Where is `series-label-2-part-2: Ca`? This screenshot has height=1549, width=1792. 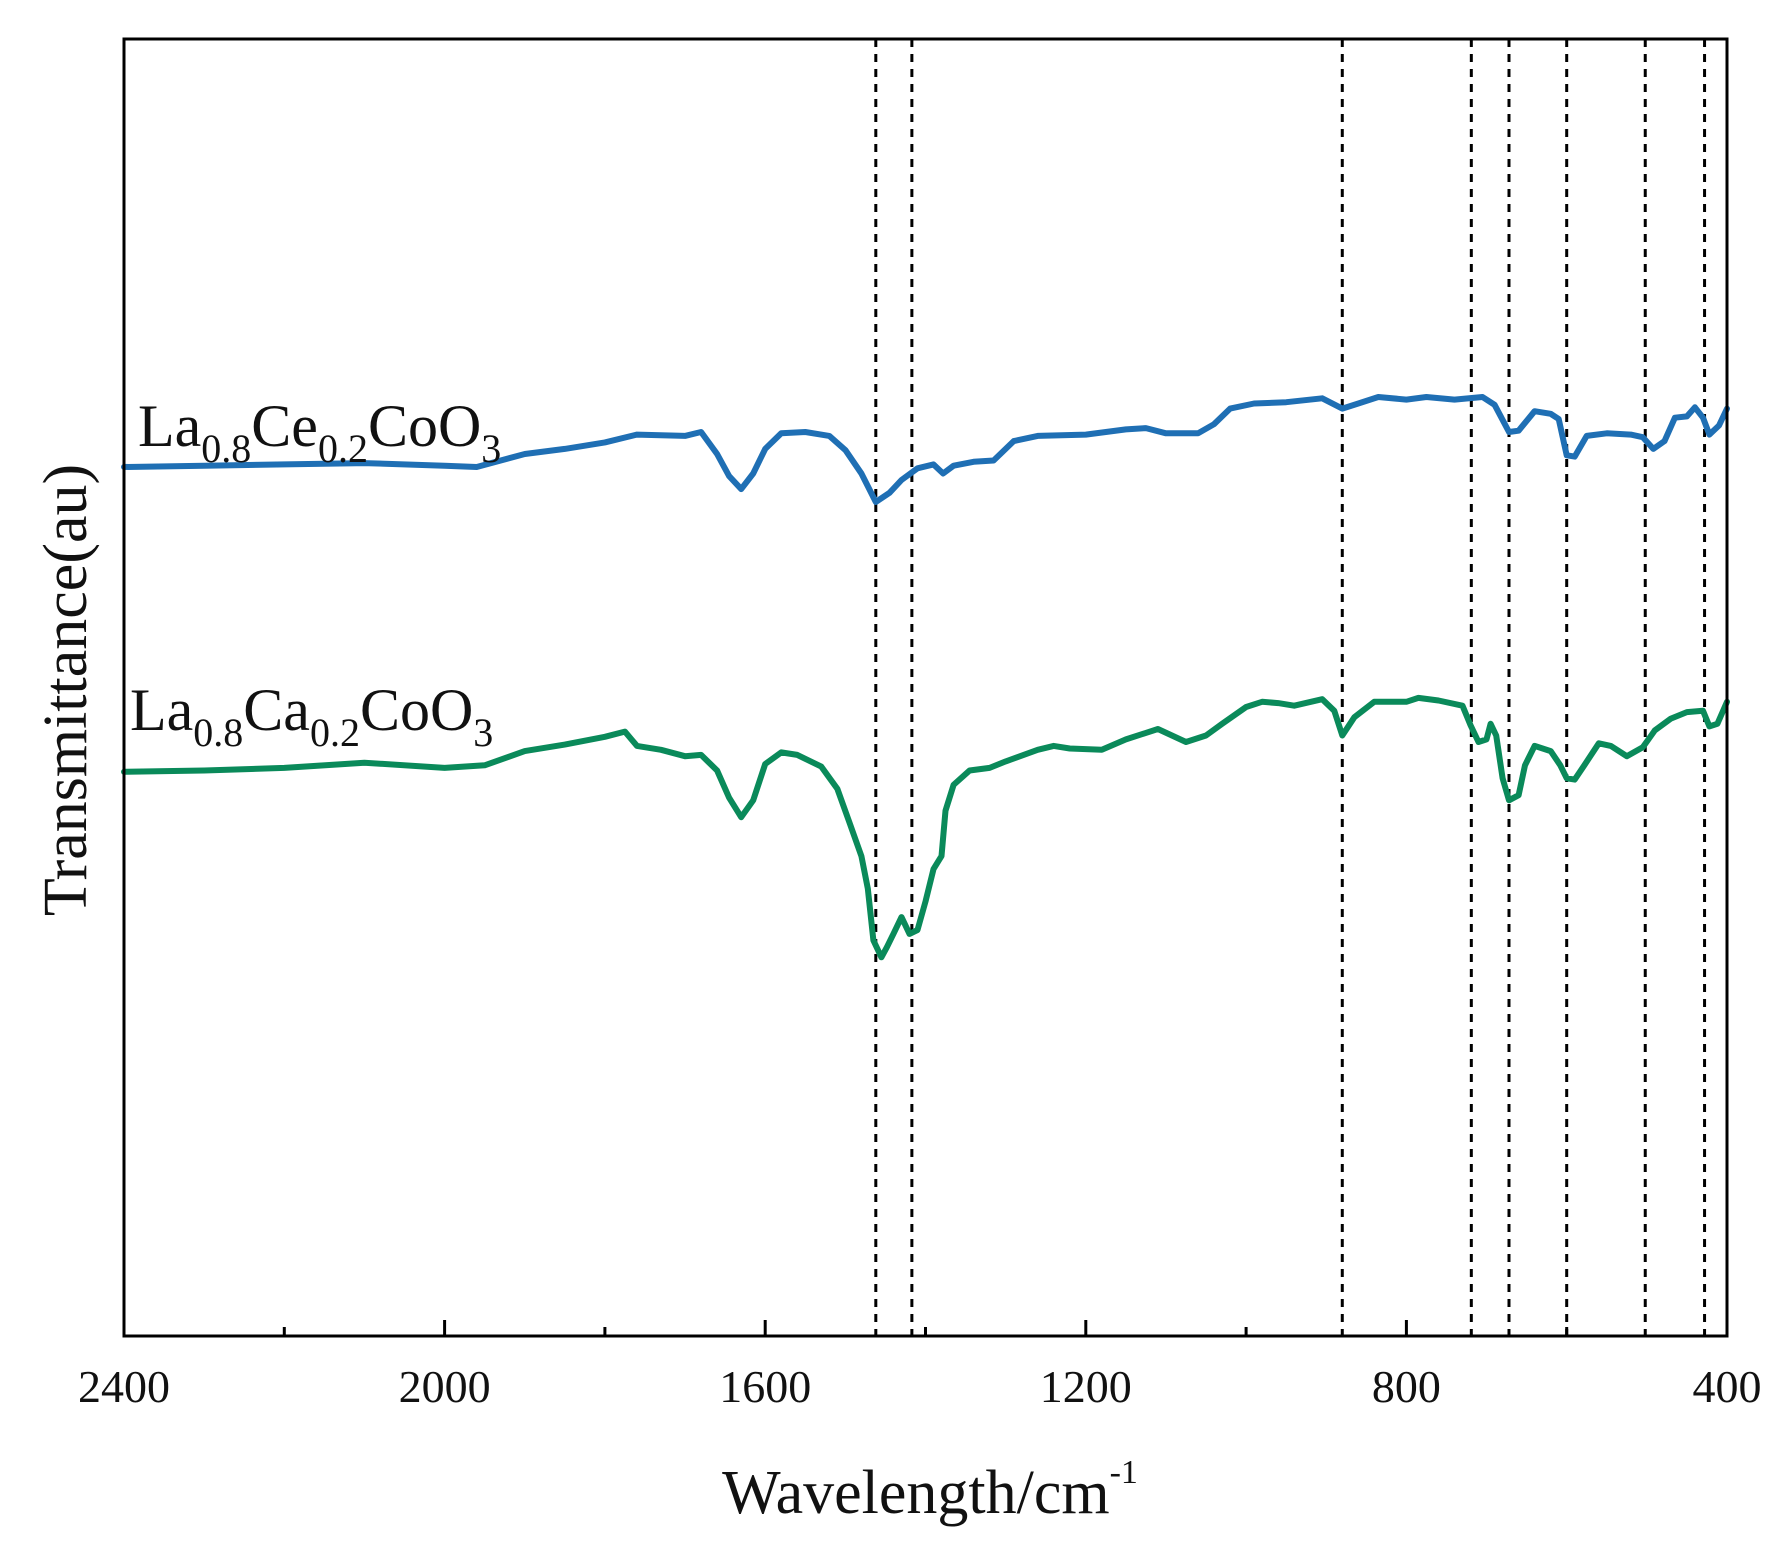
series-label-2-part-2: Ca is located at coordinates (276, 710).